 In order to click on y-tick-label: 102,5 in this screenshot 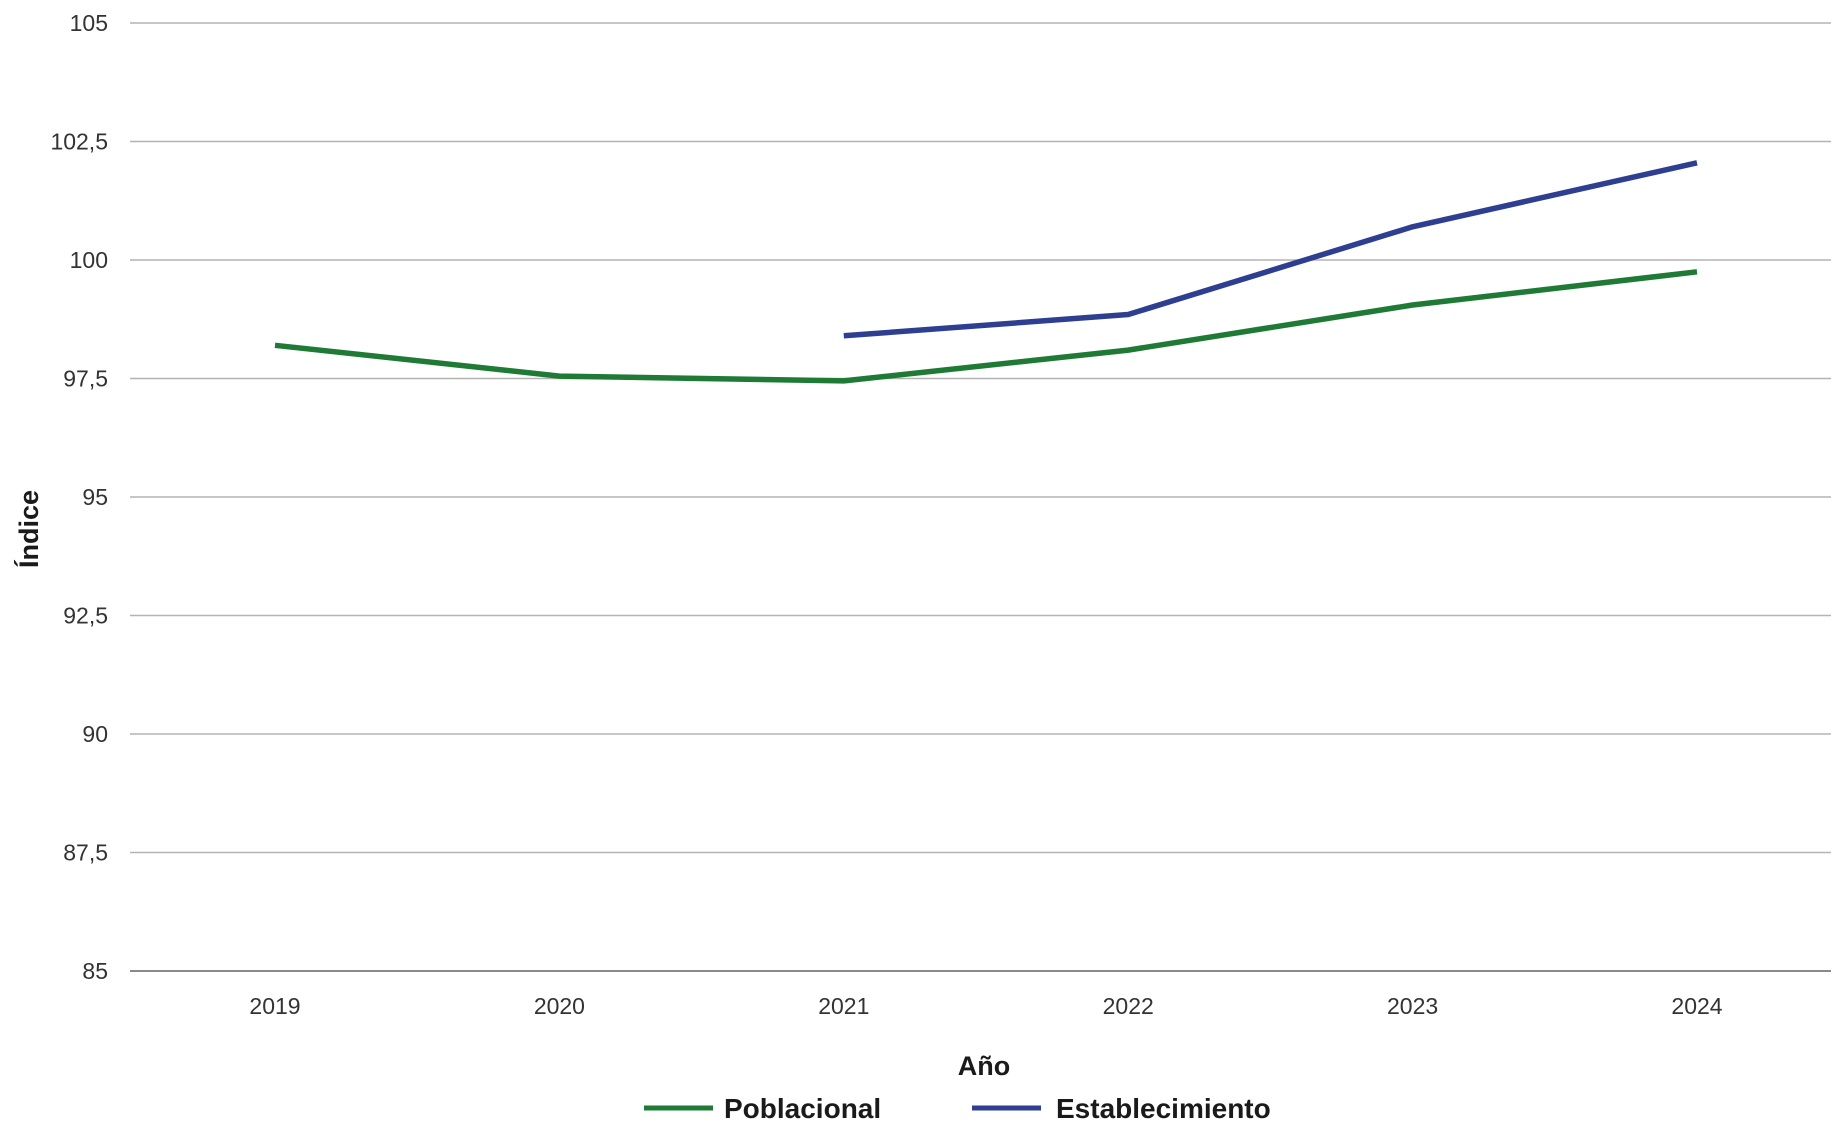, I will do `click(79, 142)`.